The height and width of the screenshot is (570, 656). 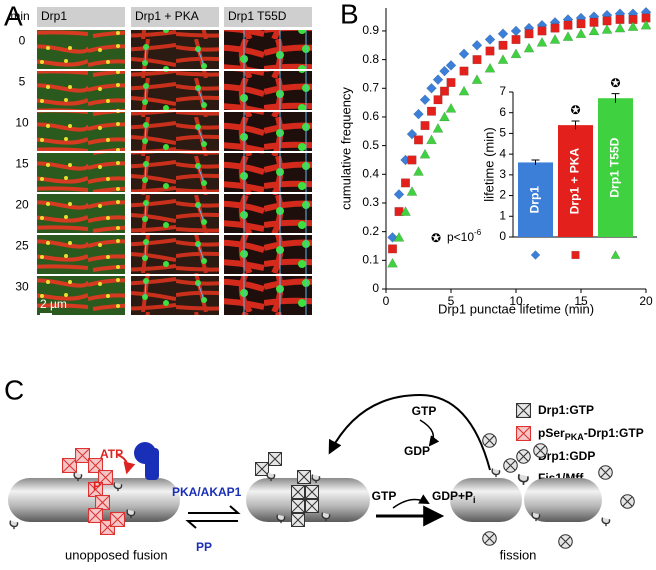 What do you see at coordinates (488, 164) in the screenshot?
I see `y-axis-label: lifetime (min)` at bounding box center [488, 164].